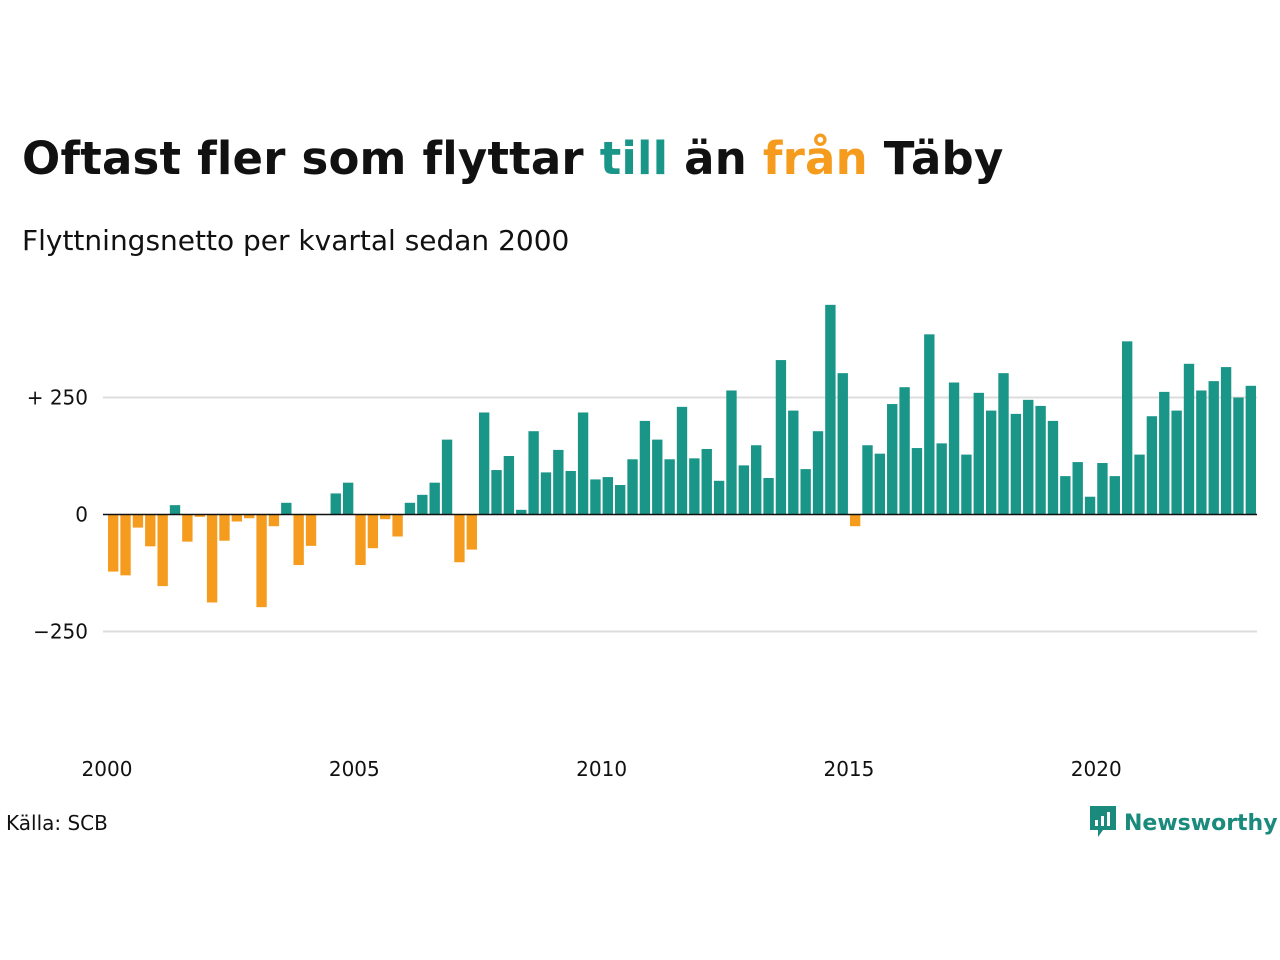  Describe the element at coordinates (60, 632) in the screenshot. I see `y-tick-label: −250` at that location.